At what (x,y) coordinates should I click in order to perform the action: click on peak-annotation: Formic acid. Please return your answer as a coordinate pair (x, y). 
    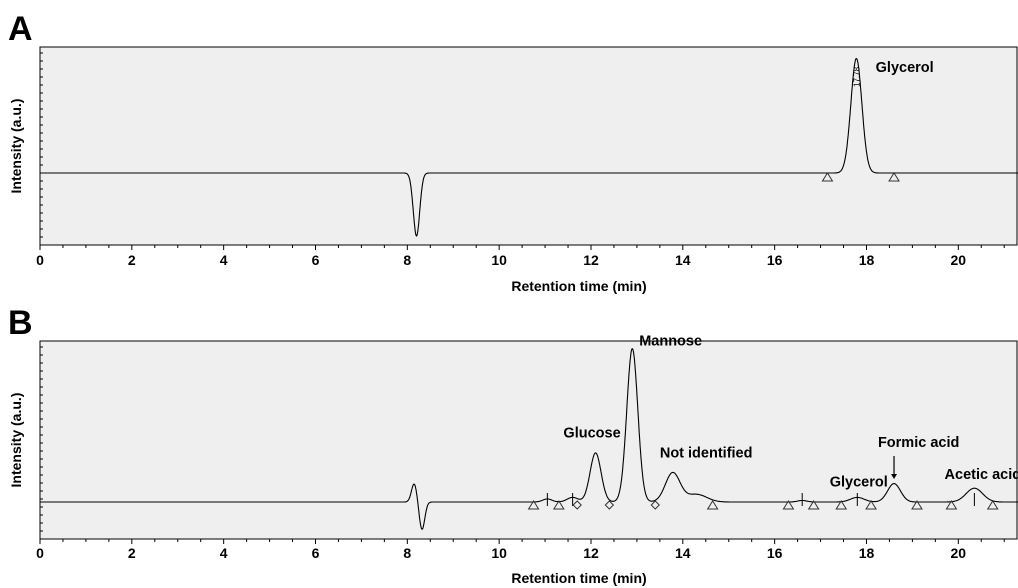
    Looking at the image, I should click on (918, 443).